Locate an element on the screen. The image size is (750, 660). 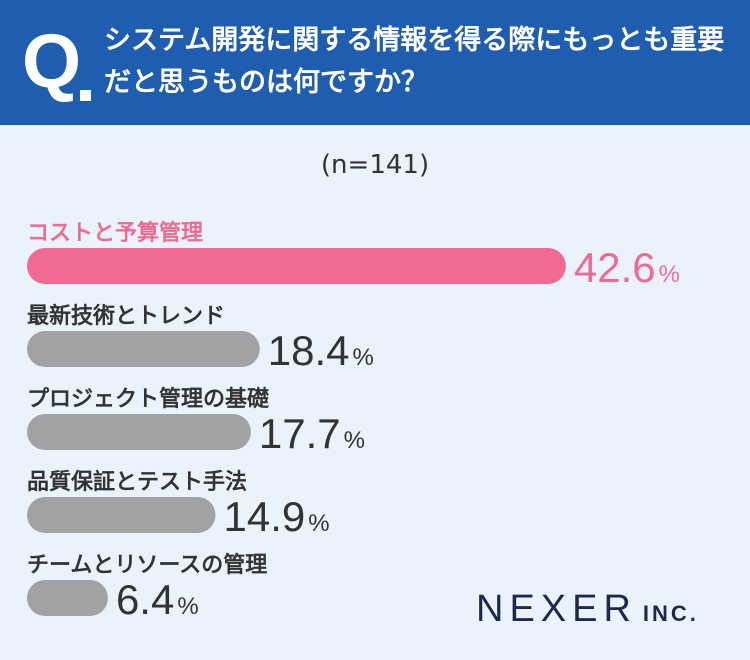
category-label: チームとリソースの管理 is located at coordinates (147, 565).